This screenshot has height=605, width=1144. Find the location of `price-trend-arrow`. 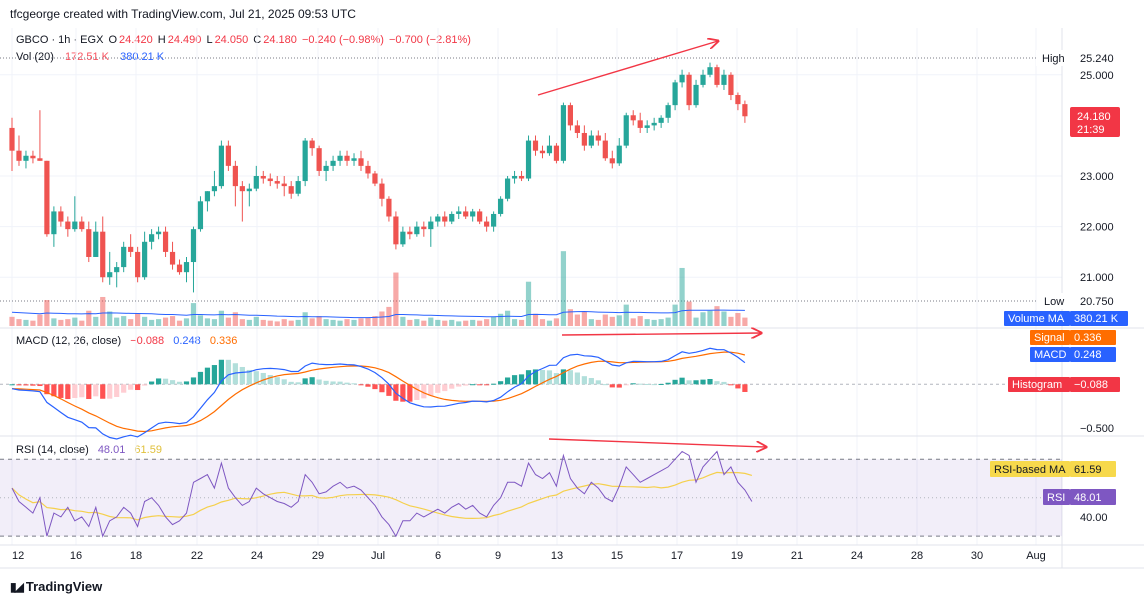

price-trend-arrow is located at coordinates (627, 68).